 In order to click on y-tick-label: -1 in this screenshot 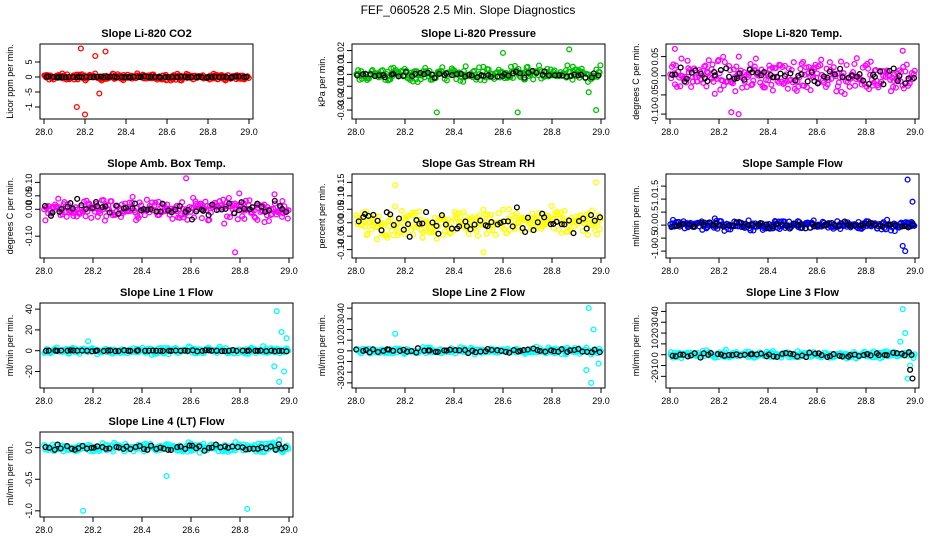, I will do `click(29, 107)`.